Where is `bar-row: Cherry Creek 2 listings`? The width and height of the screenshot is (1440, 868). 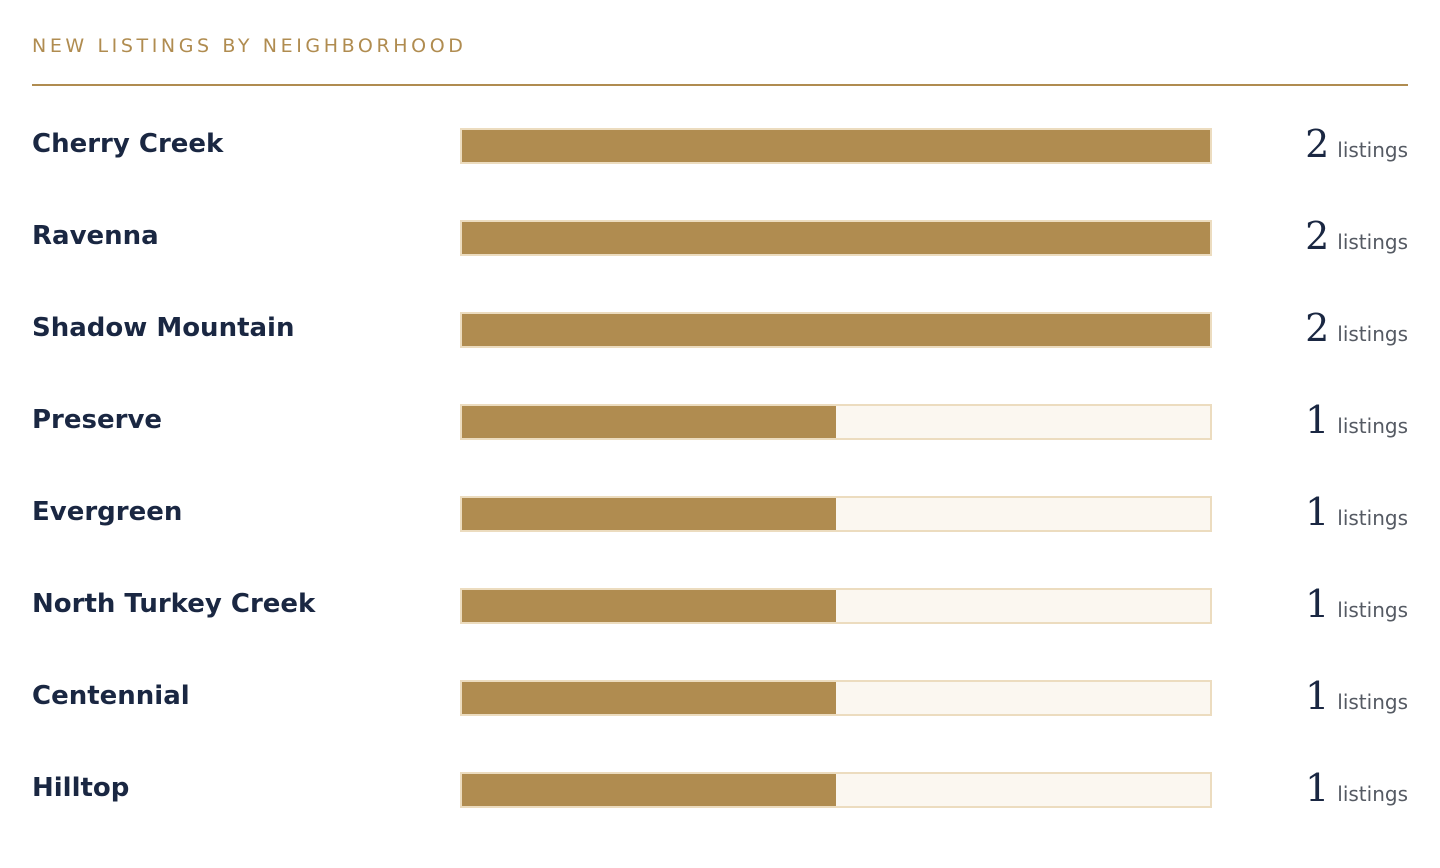 bar-row: Cherry Creek 2 listings is located at coordinates (720, 148).